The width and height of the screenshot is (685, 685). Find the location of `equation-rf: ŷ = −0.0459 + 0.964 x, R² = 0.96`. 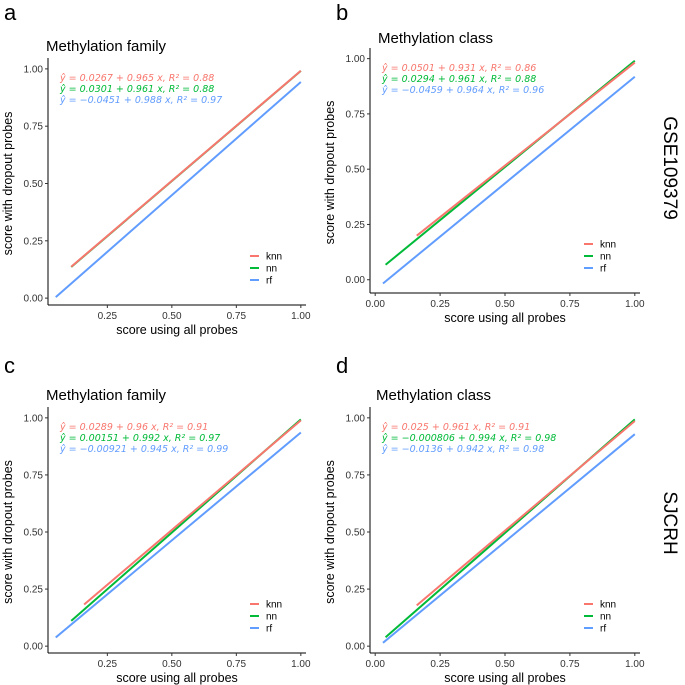

equation-rf: ŷ = −0.0459 + 0.964 x, R² = 0.96 is located at coordinates (462, 90).